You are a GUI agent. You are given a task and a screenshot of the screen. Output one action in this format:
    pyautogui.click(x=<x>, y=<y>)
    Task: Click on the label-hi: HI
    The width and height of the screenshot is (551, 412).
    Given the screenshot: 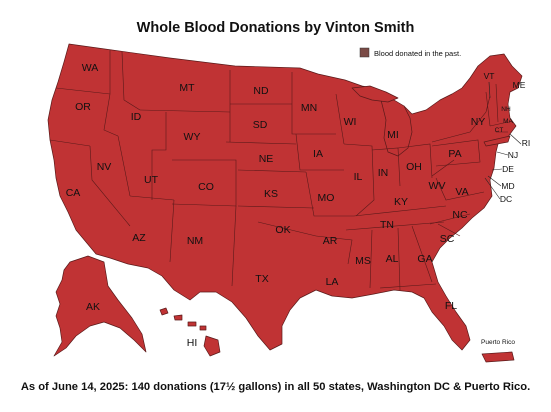 What is the action you would take?
    pyautogui.click(x=192, y=343)
    